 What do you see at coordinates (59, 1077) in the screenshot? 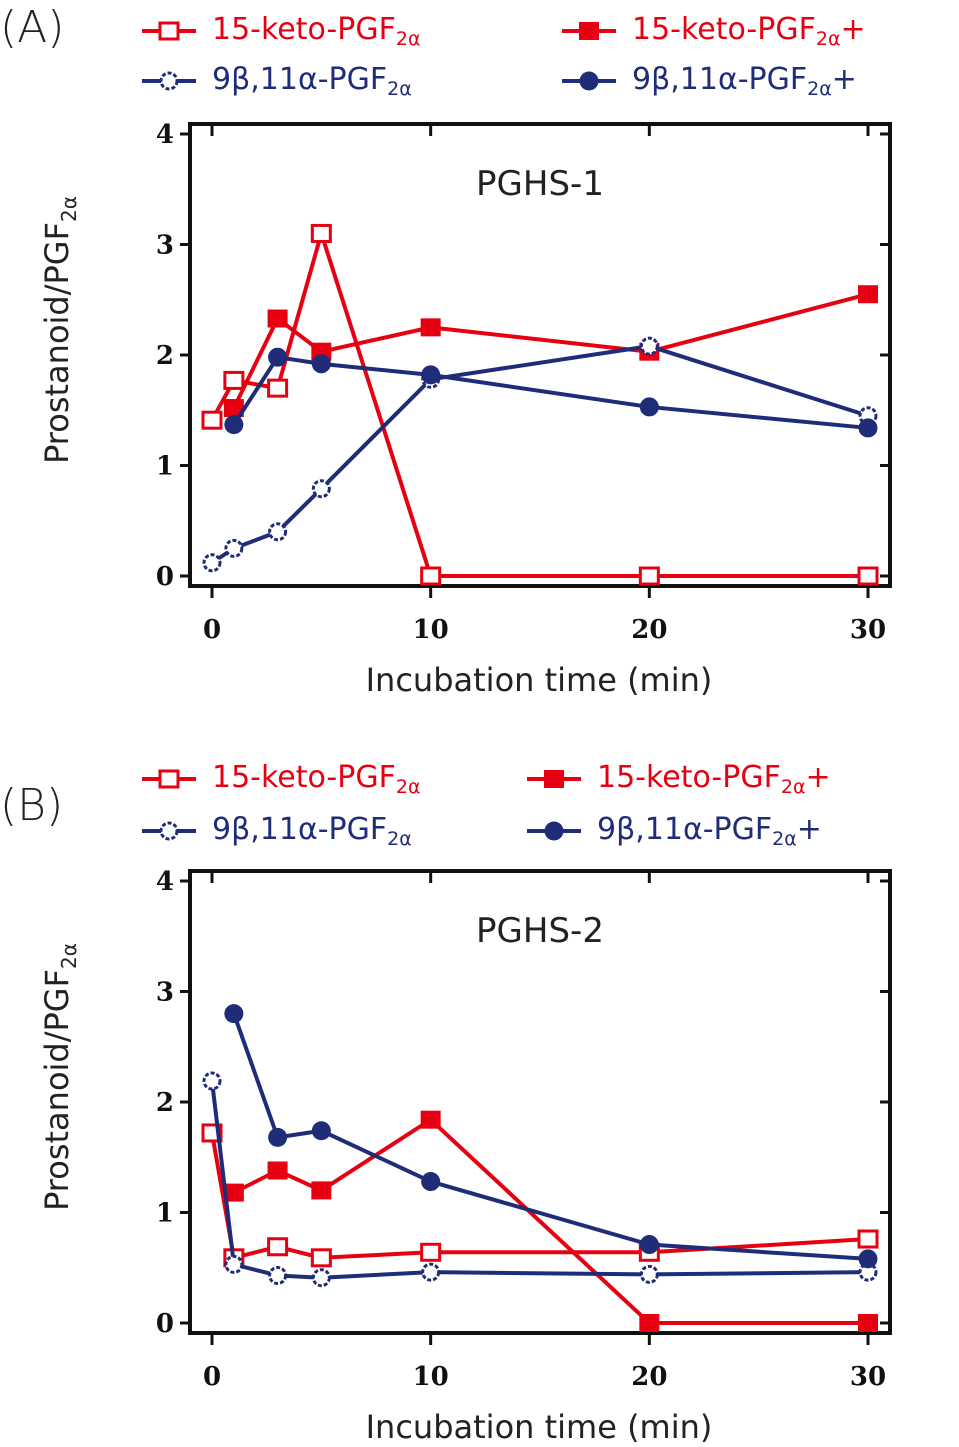
I see `y-axis-title: Prostanoid/PGF2α` at bounding box center [59, 1077].